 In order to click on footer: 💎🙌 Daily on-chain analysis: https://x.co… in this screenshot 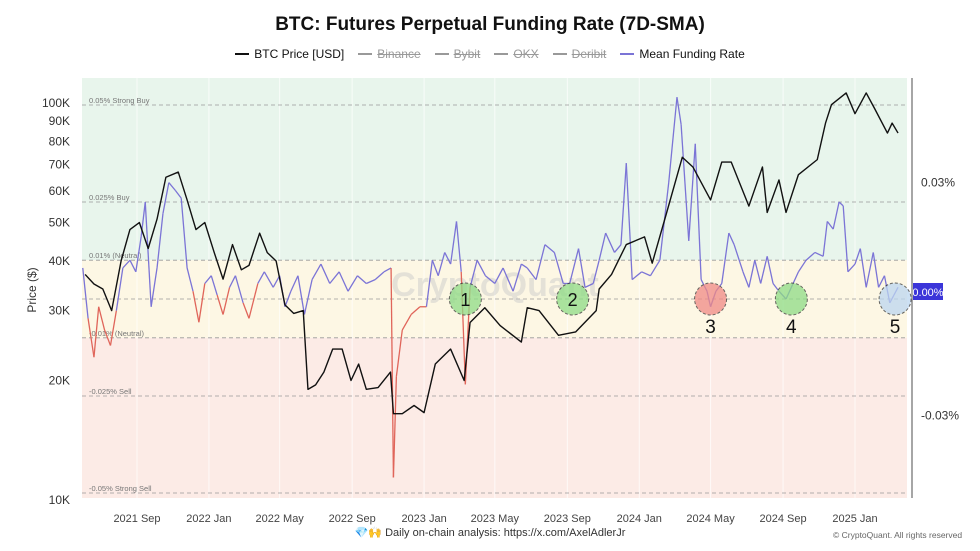, I will do `click(490, 532)`.